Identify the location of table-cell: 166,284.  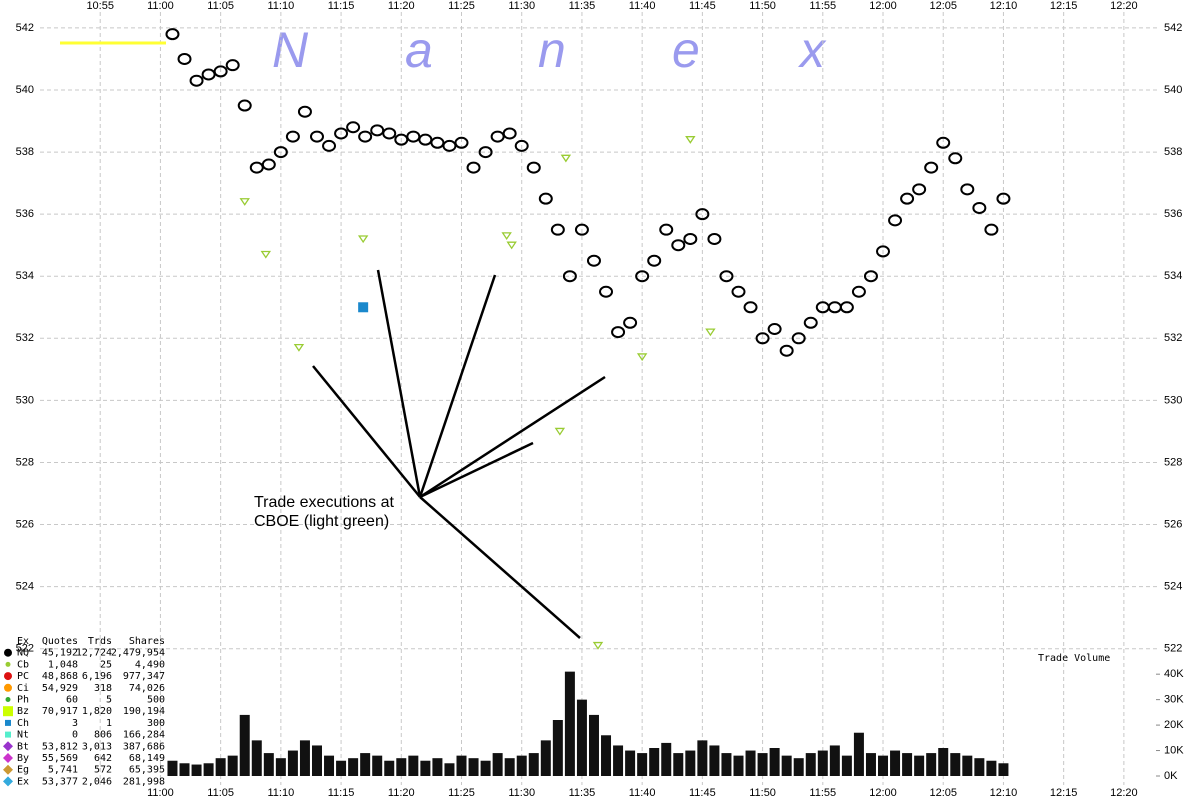
(144, 735).